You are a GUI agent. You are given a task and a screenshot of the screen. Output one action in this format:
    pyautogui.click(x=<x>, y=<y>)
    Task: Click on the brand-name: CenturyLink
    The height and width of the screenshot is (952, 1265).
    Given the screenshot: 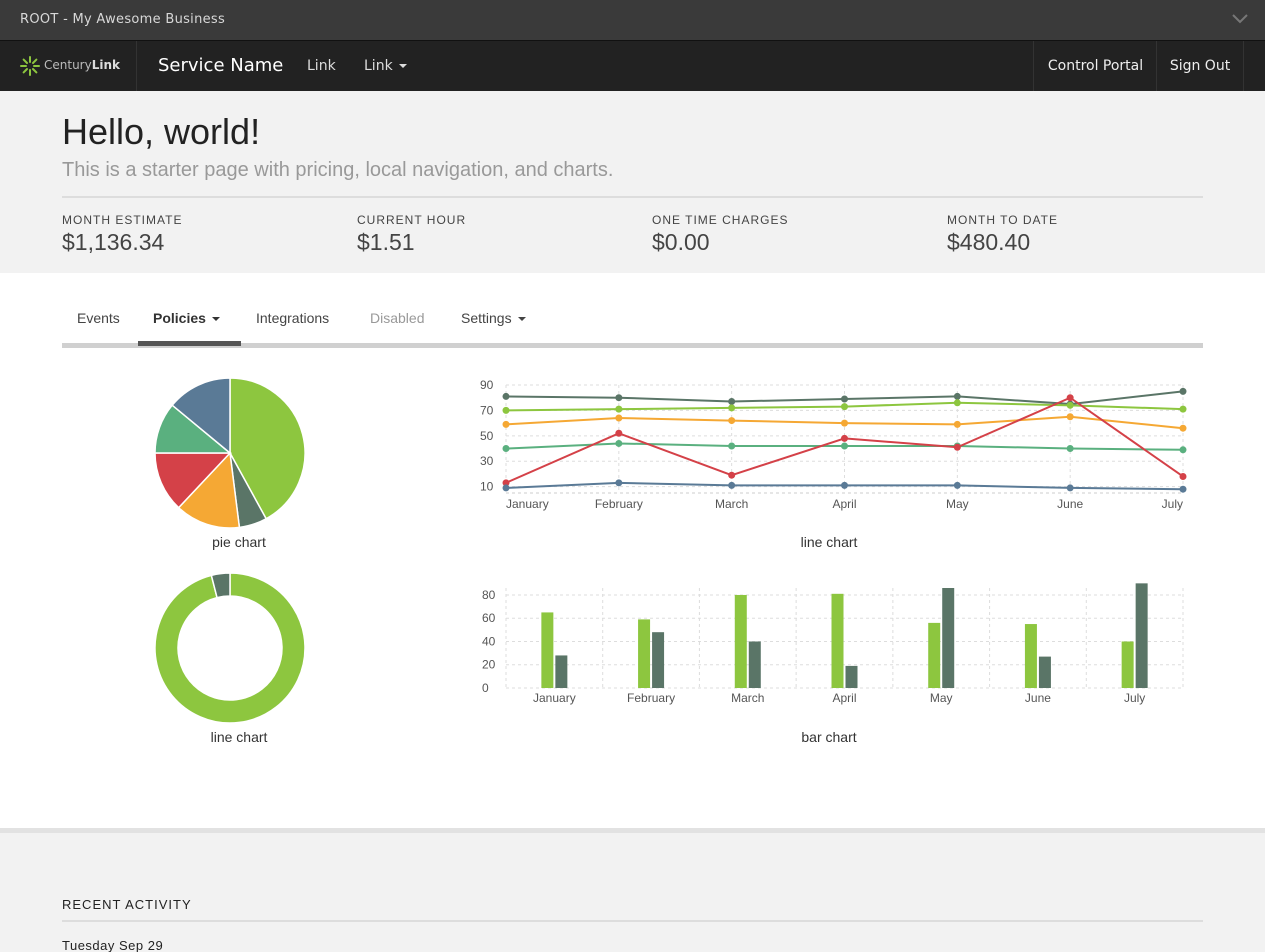 What is the action you would take?
    pyautogui.click(x=82, y=65)
    